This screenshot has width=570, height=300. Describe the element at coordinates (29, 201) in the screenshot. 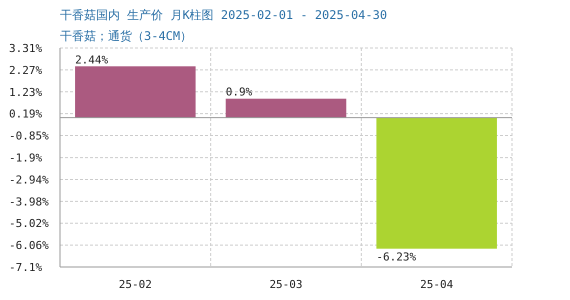

I see `y-tick-label: -3.98%` at that location.